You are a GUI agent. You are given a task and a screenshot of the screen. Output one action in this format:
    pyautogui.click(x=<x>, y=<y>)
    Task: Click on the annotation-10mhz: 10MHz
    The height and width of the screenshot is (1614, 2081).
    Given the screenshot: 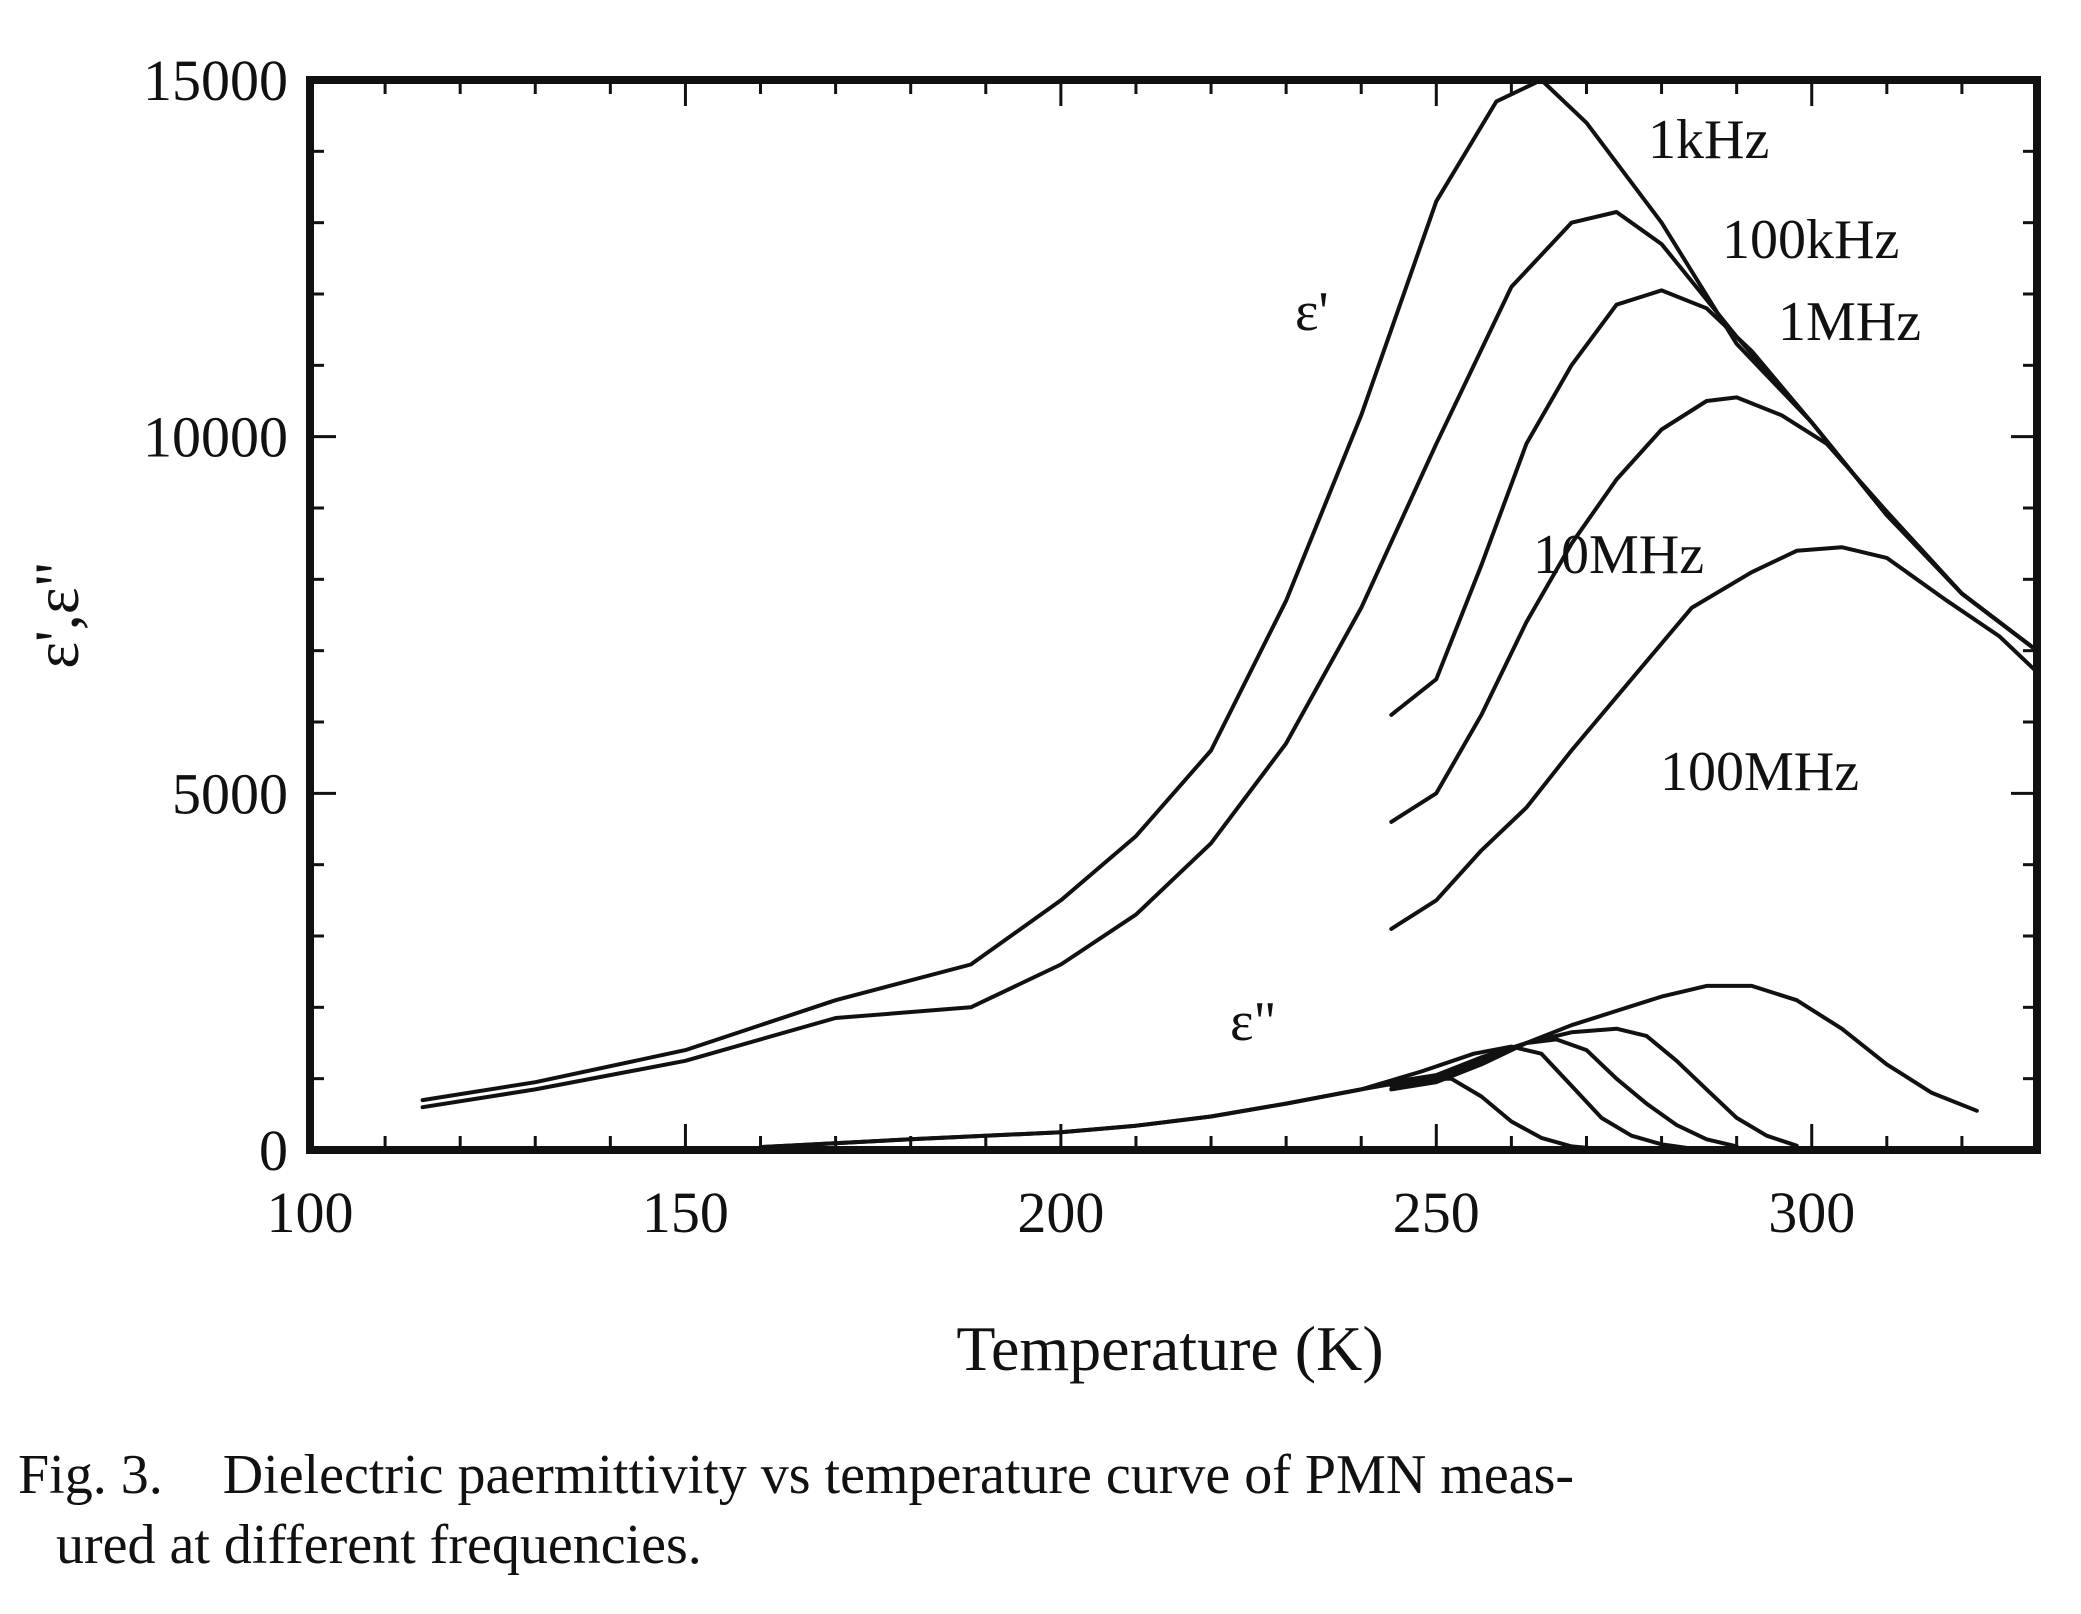 What is the action you would take?
    pyautogui.click(x=1618, y=555)
    